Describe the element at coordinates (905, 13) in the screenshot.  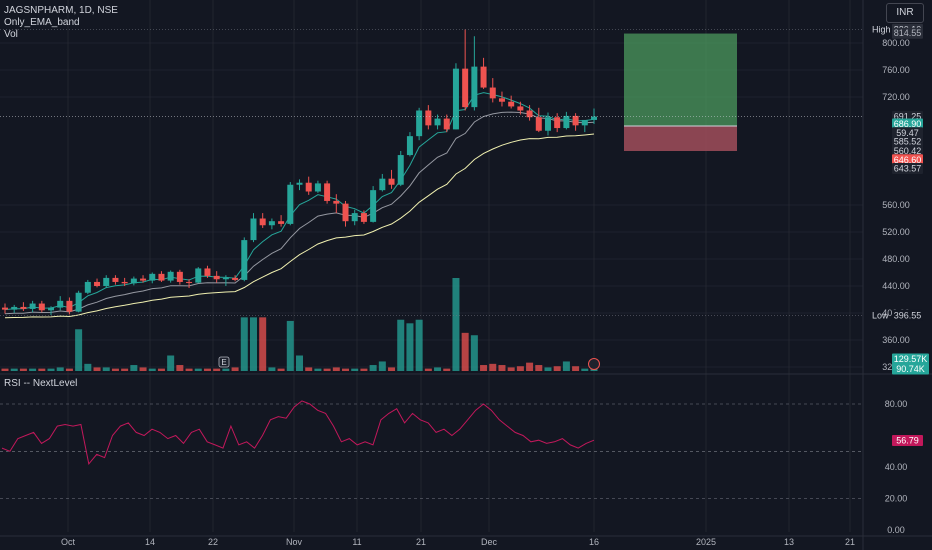
I see `currency-button: INR` at that location.